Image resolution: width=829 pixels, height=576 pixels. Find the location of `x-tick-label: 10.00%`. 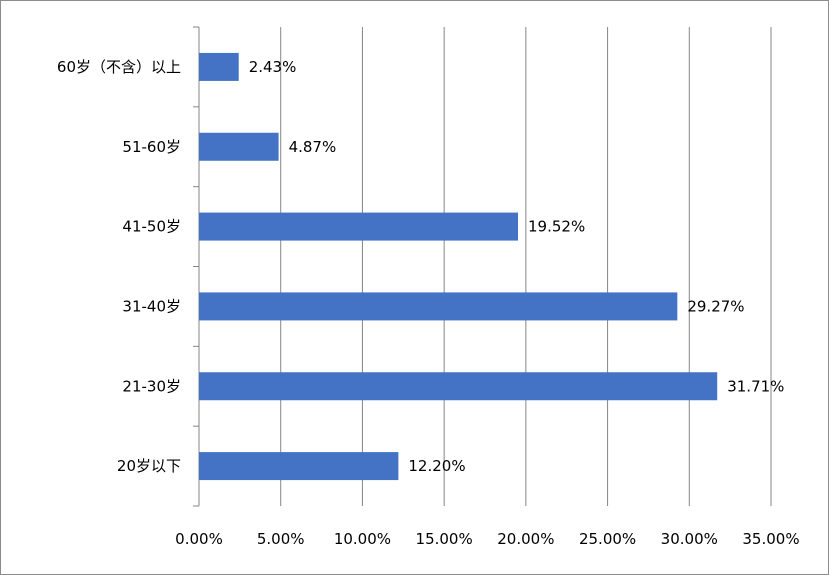

x-tick-label: 10.00% is located at coordinates (362, 539).